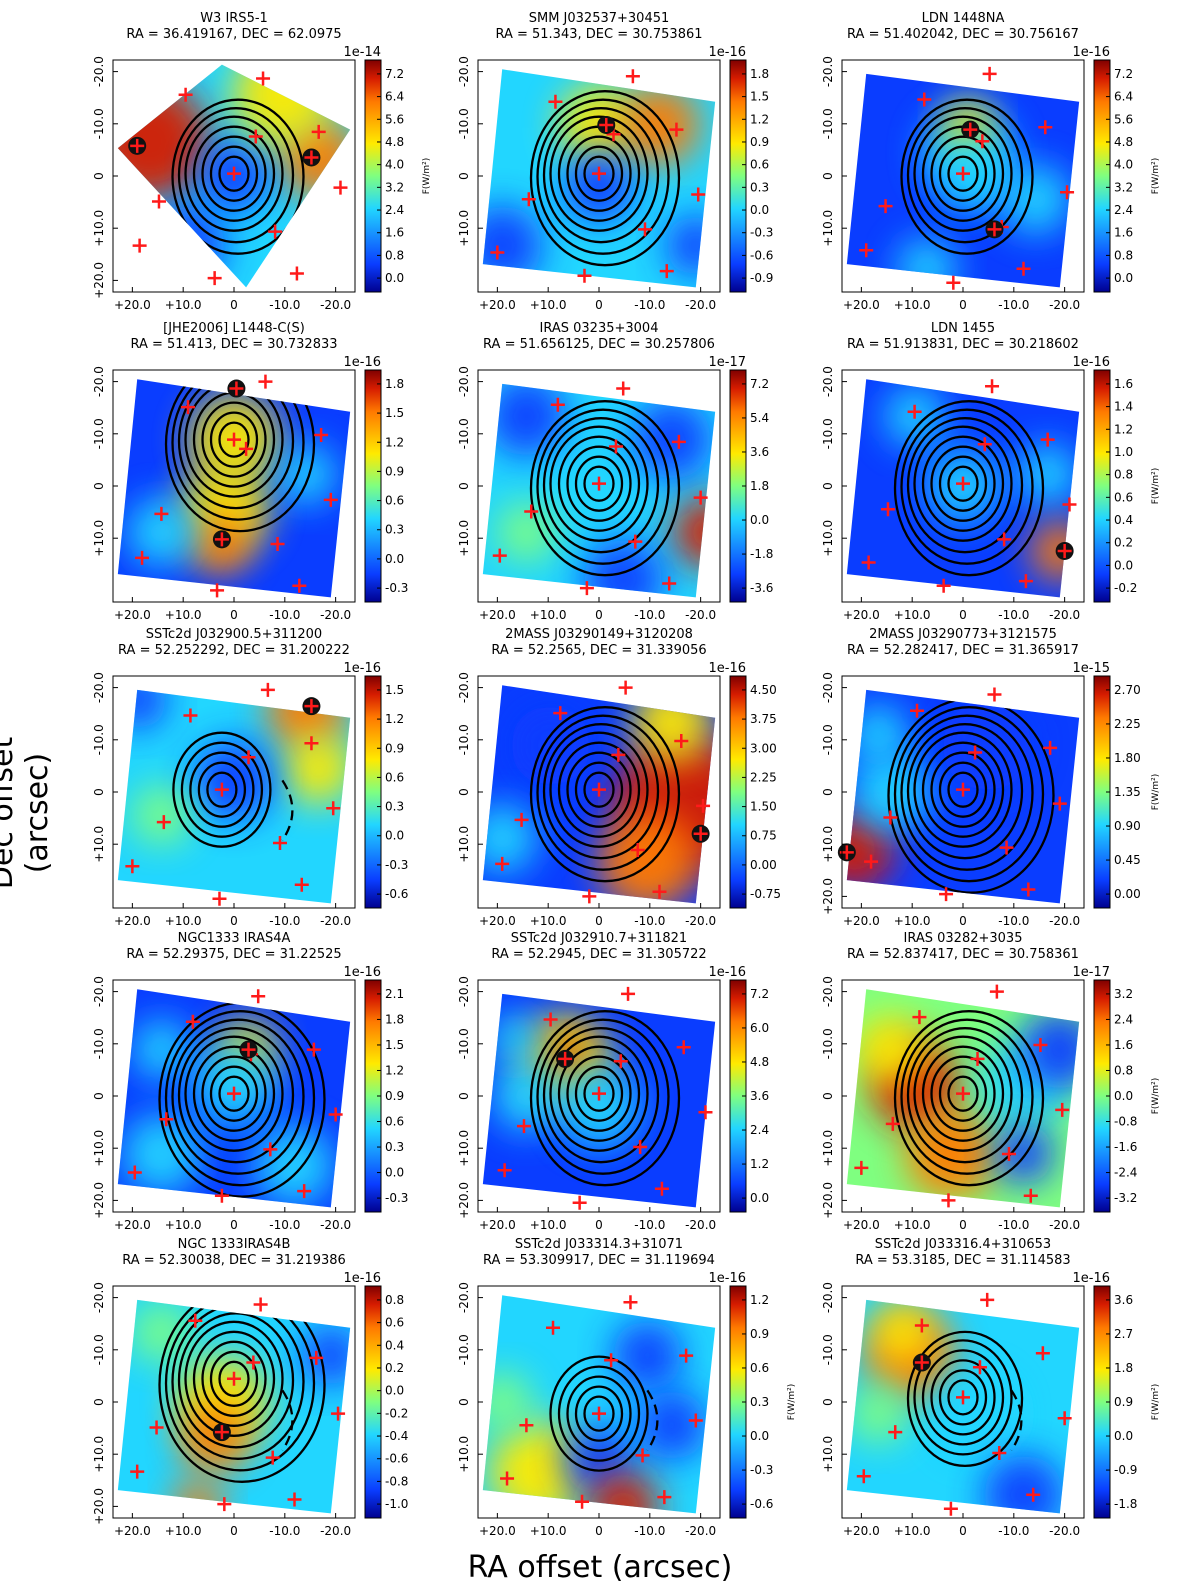  What do you see at coordinates (1123, 1070) in the screenshot?
I see `colorbar-tick-label: 0.8` at bounding box center [1123, 1070].